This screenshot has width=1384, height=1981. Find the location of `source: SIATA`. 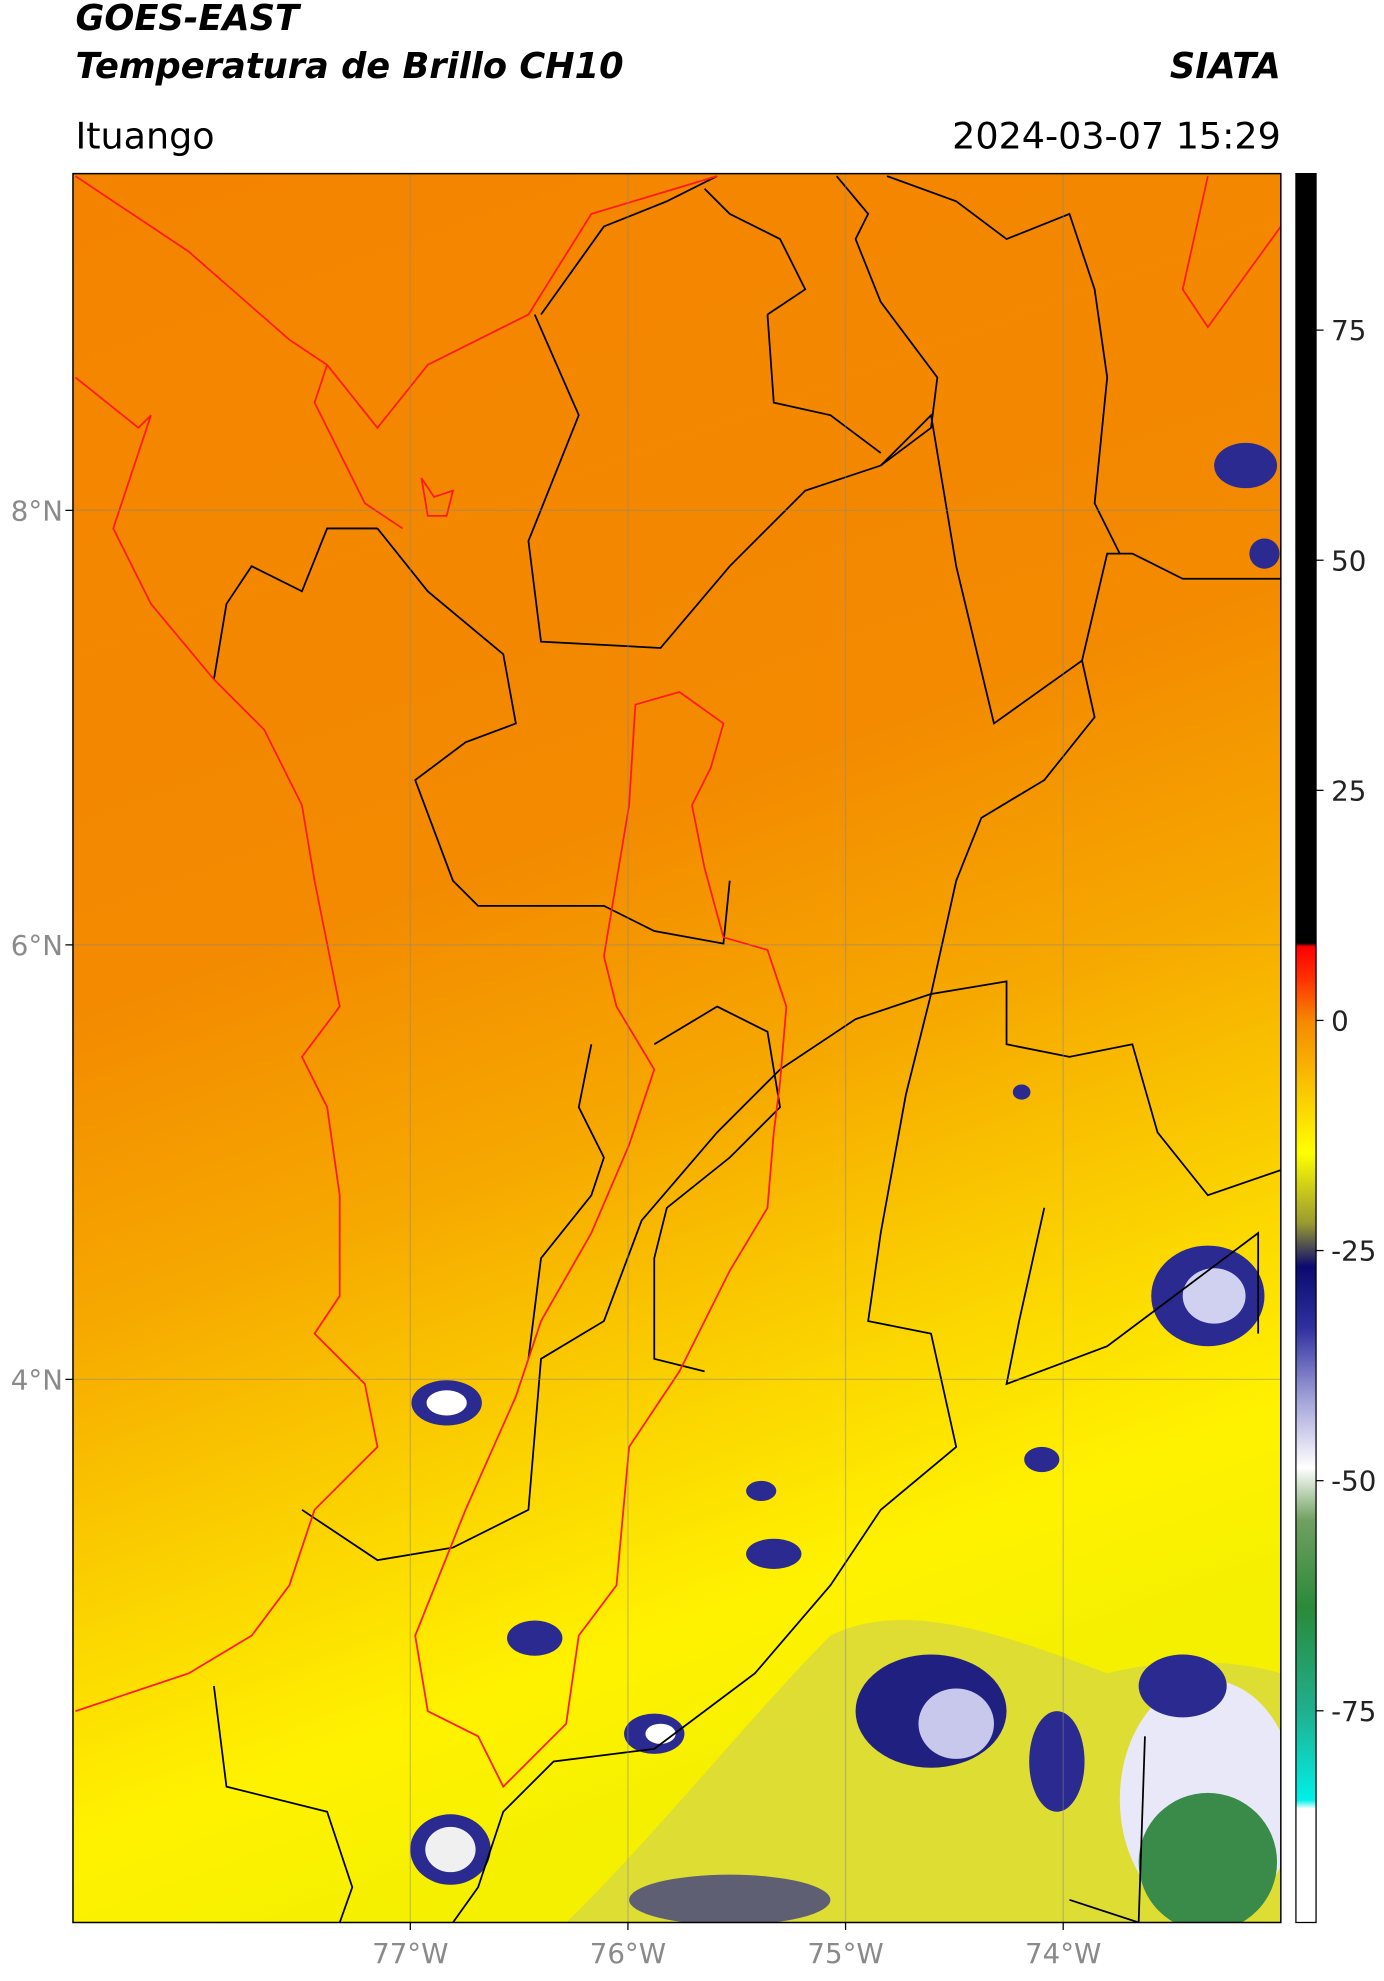

source: SIATA is located at coordinates (1225, 66).